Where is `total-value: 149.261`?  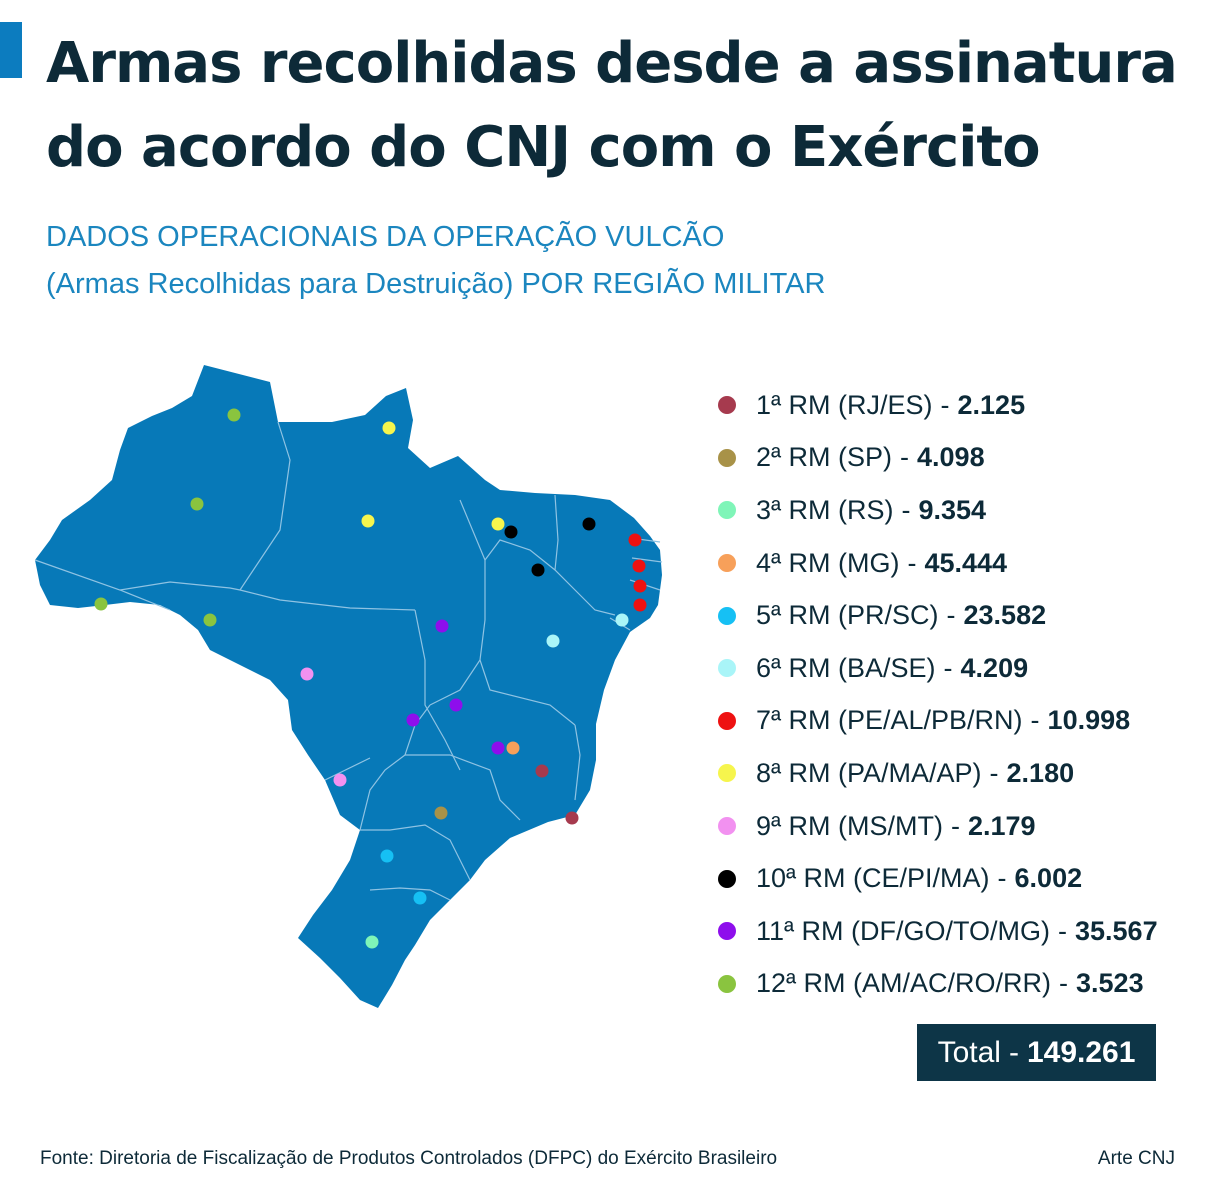 total-value: 149.261 is located at coordinates (1081, 1052).